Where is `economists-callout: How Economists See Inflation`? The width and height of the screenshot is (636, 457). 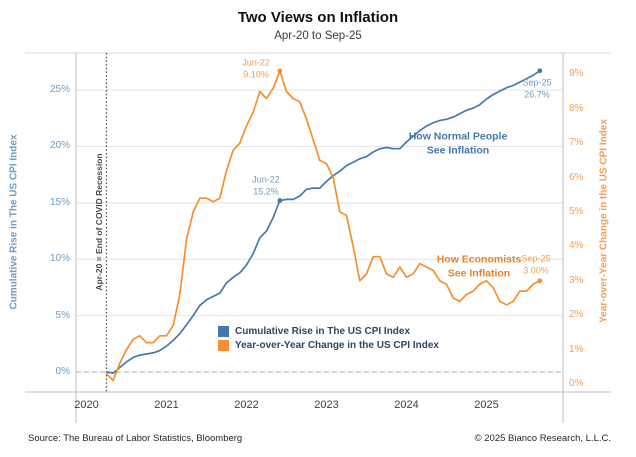
economists-callout: How Economists See Inflation is located at coordinates (479, 266).